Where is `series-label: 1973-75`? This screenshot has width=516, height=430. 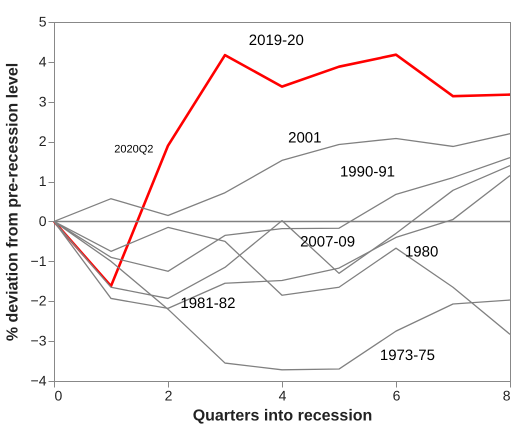 series-label: 1973-75 is located at coordinates (407, 355).